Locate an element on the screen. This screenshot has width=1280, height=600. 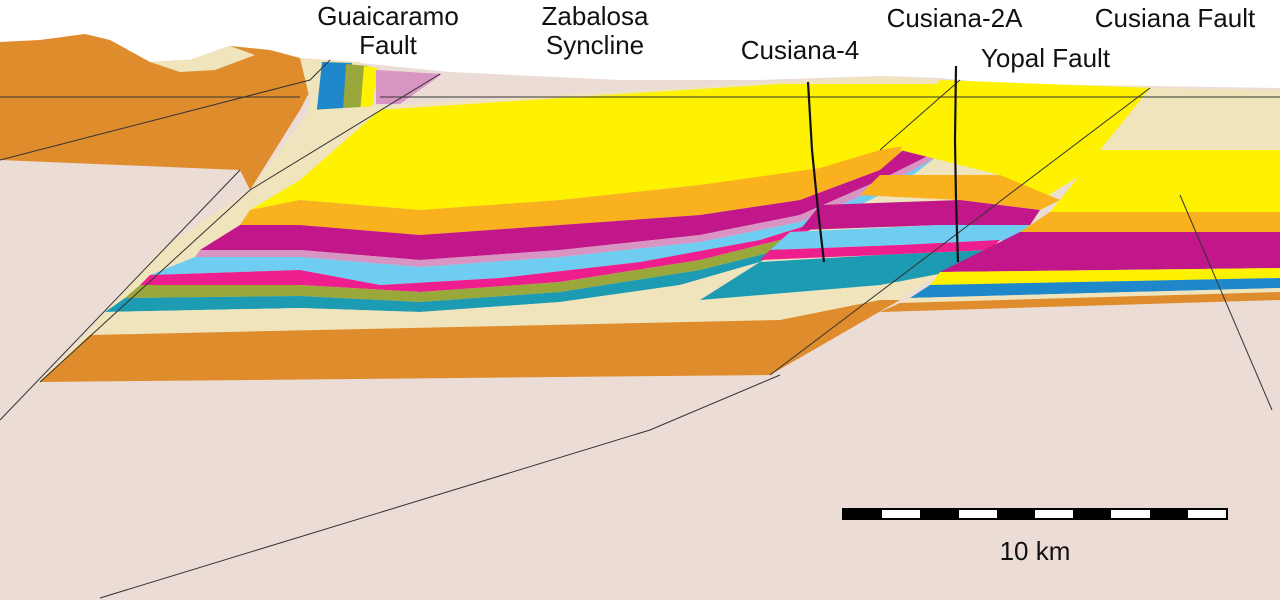
well-cusiana-2a is located at coordinates (956, 164).